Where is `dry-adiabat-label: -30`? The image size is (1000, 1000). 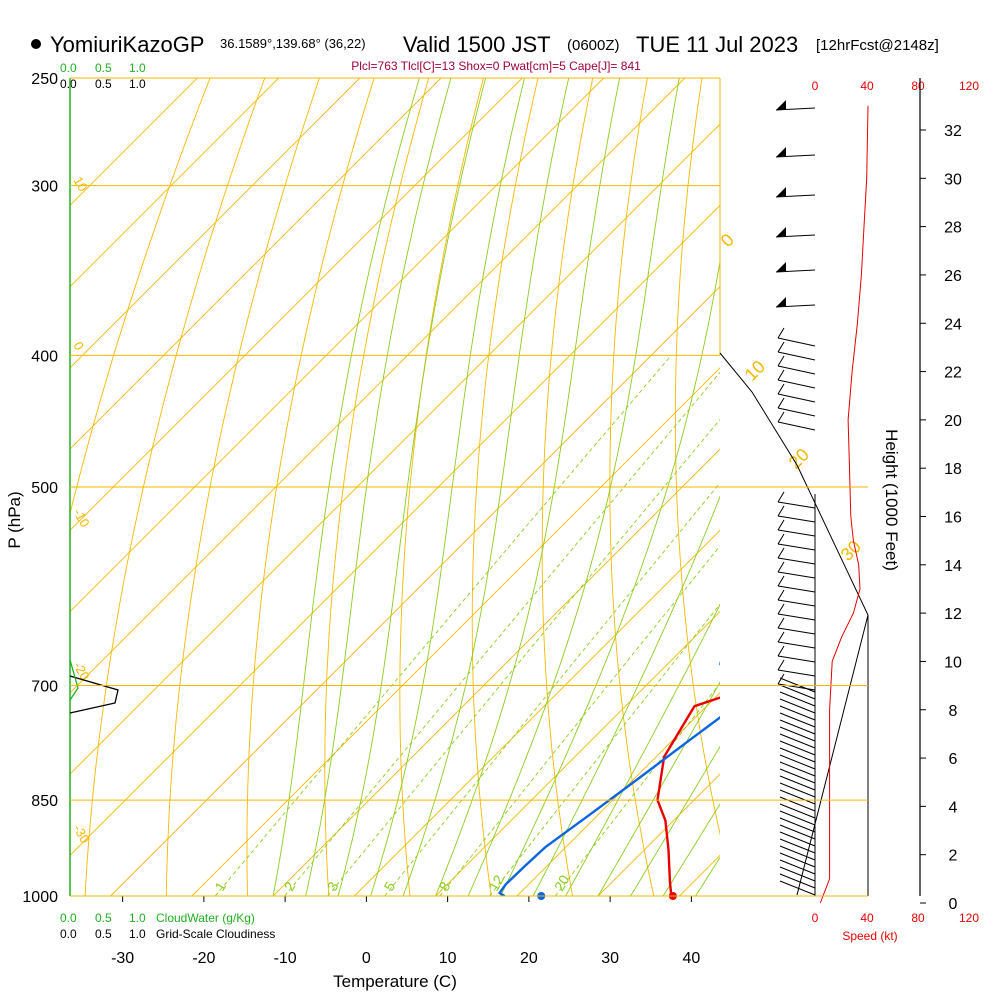
dry-adiabat-label: -30 is located at coordinates (81, 834).